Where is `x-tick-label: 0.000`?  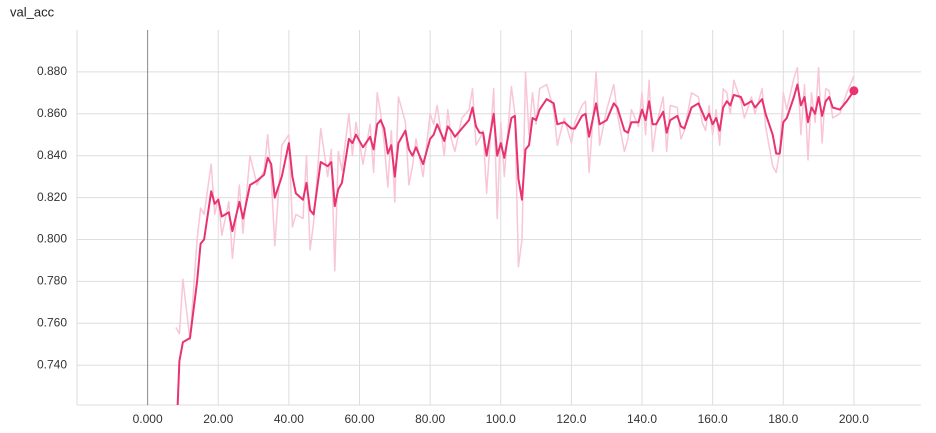
x-tick-label: 0.000 is located at coordinates (148, 419).